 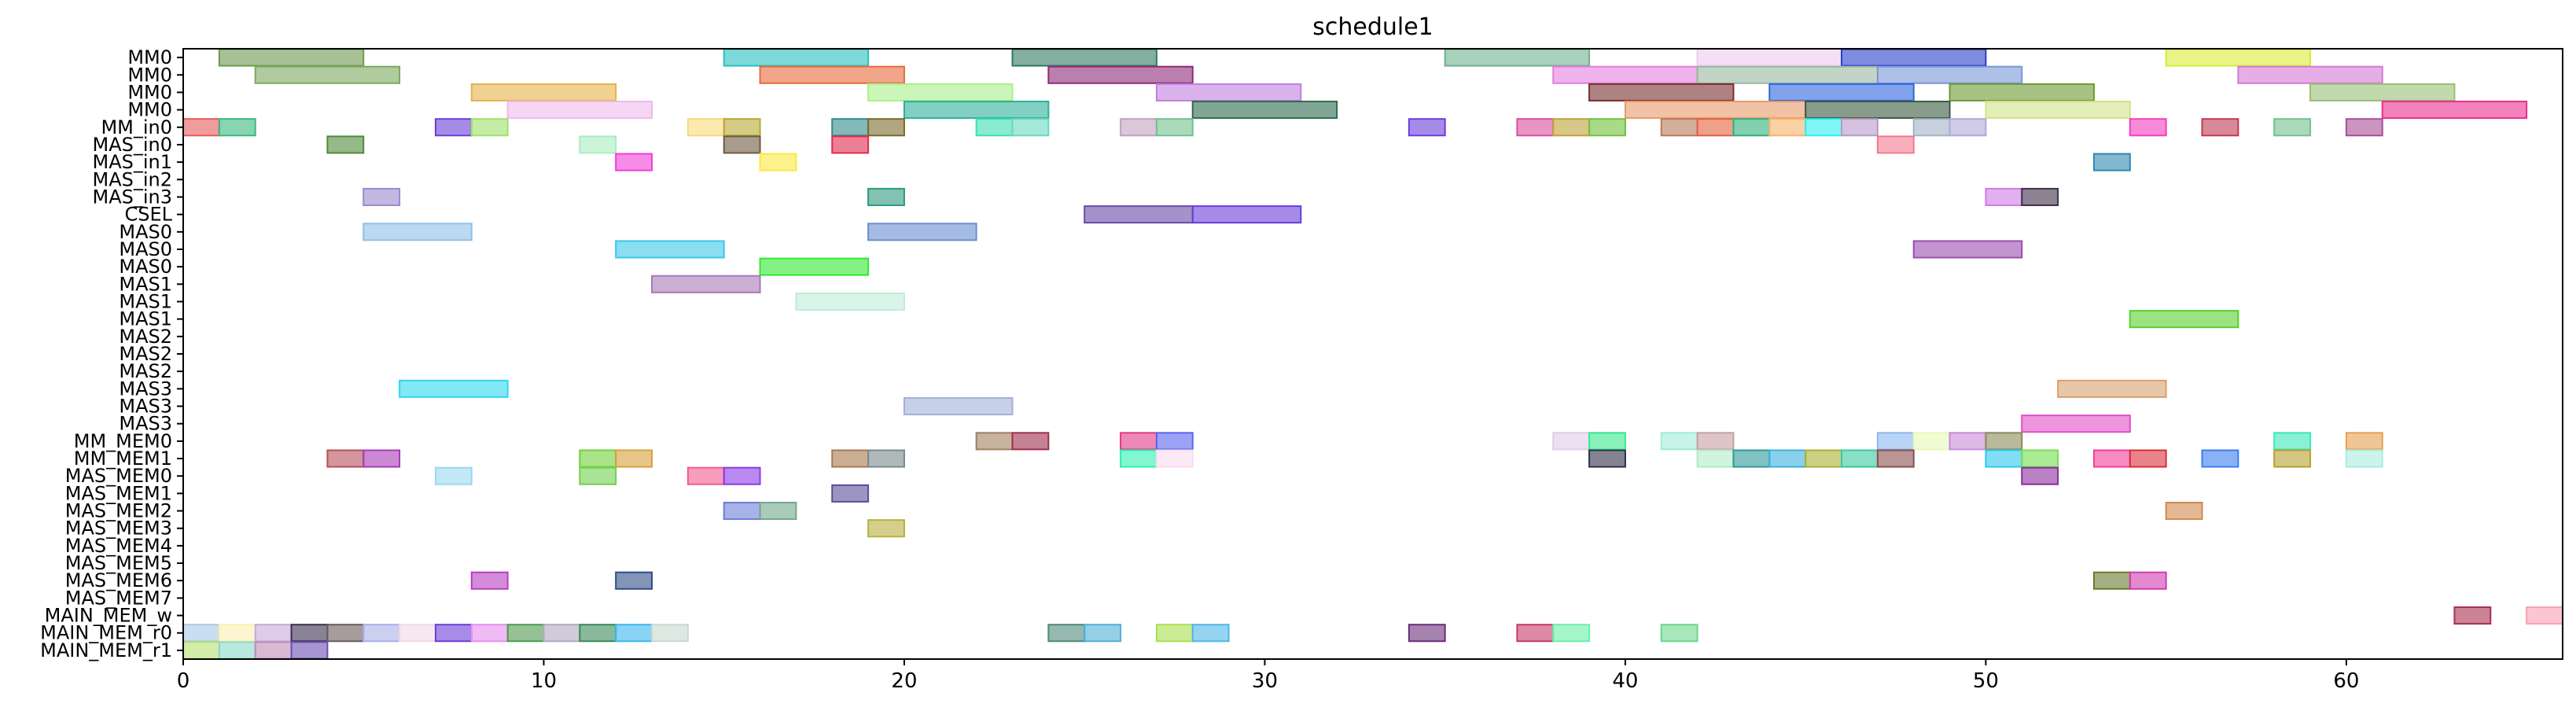 I want to click on y-tick-label: MAS2, so click(x=145, y=371).